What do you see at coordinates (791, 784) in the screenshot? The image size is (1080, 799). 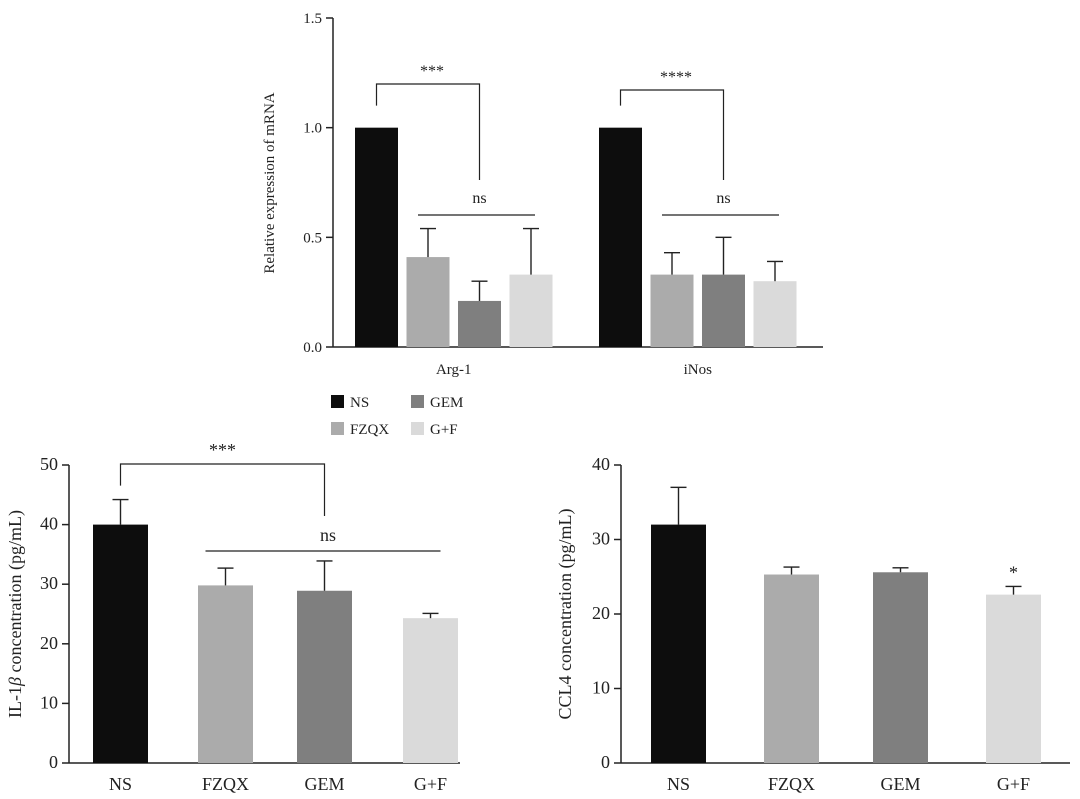 I see `chart-c-x-label-fzqx: FZQX` at bounding box center [791, 784].